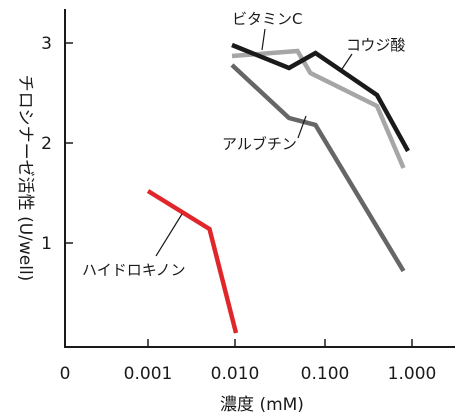  Describe the element at coordinates (235, 374) in the screenshot. I see `x-tick-label: 0.010` at that location.